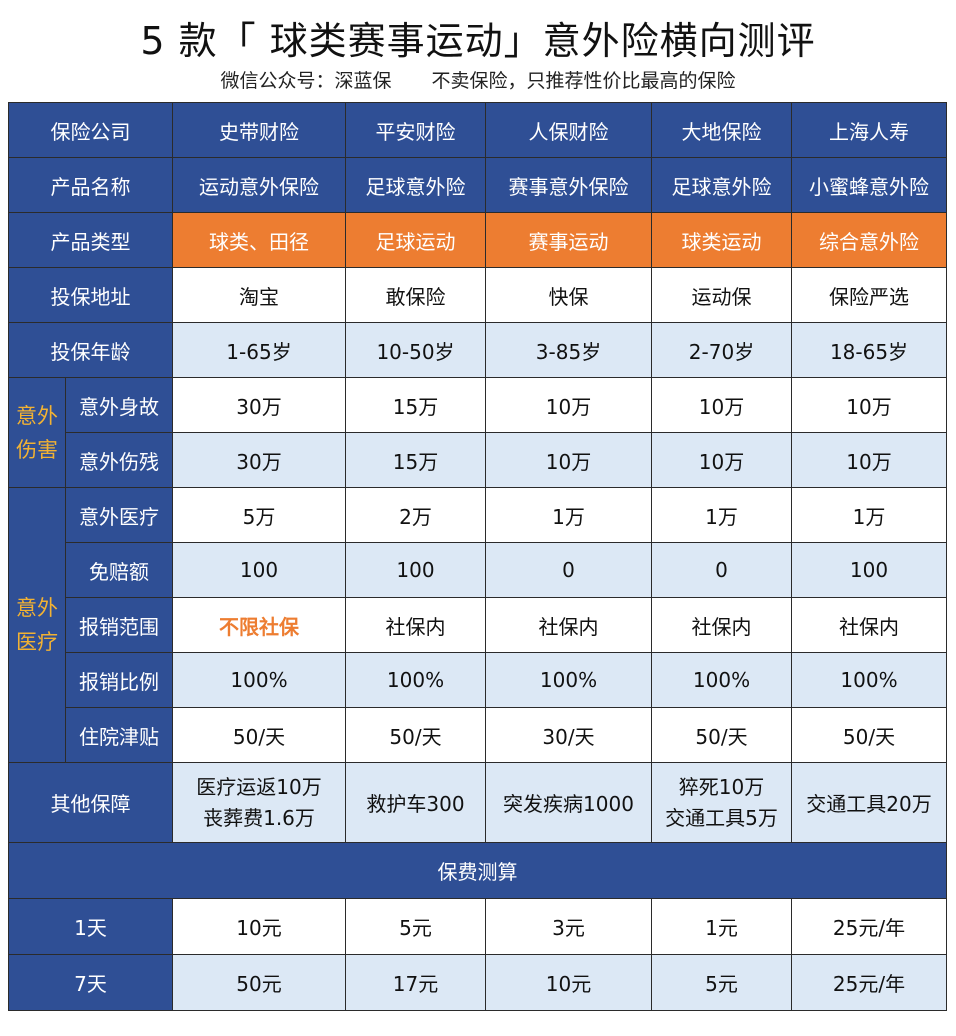 The height and width of the screenshot is (1036, 956). What do you see at coordinates (869, 295) in the screenshot?
I see `platform-cell: 保险严选` at bounding box center [869, 295].